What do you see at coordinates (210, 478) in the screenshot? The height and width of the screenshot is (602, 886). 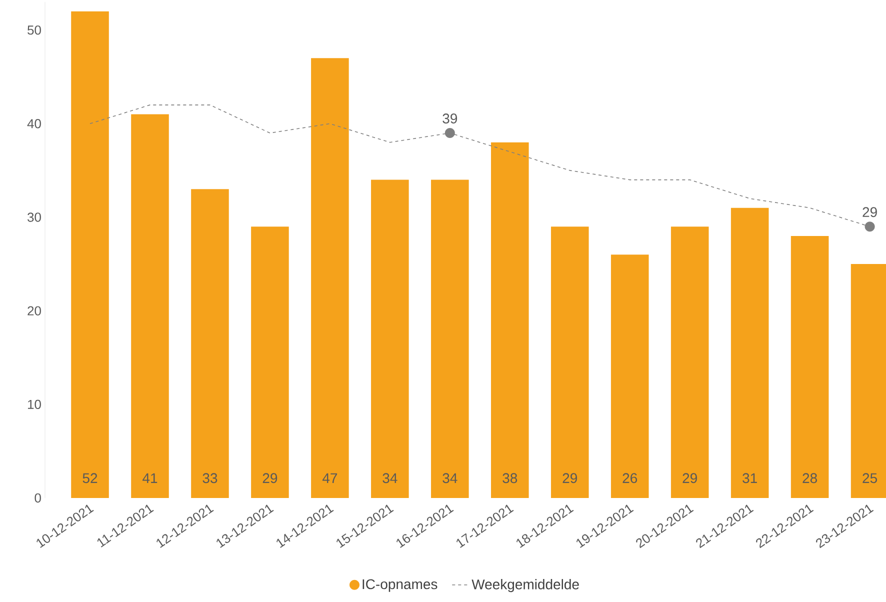 I see `data-label: 33` at bounding box center [210, 478].